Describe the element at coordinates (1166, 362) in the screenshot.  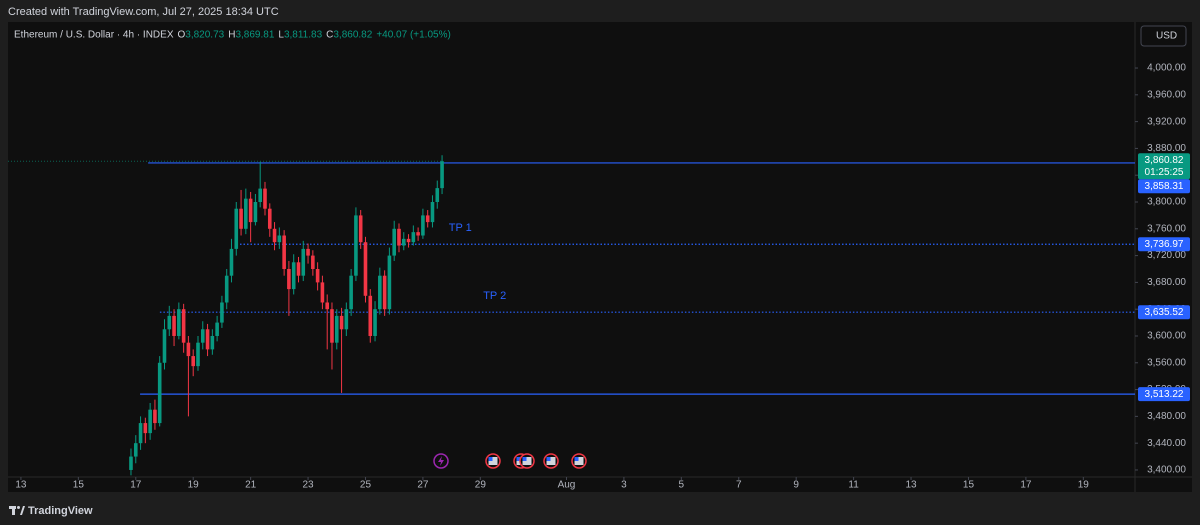
I see `y-tick-label: 3,560.00` at that location.